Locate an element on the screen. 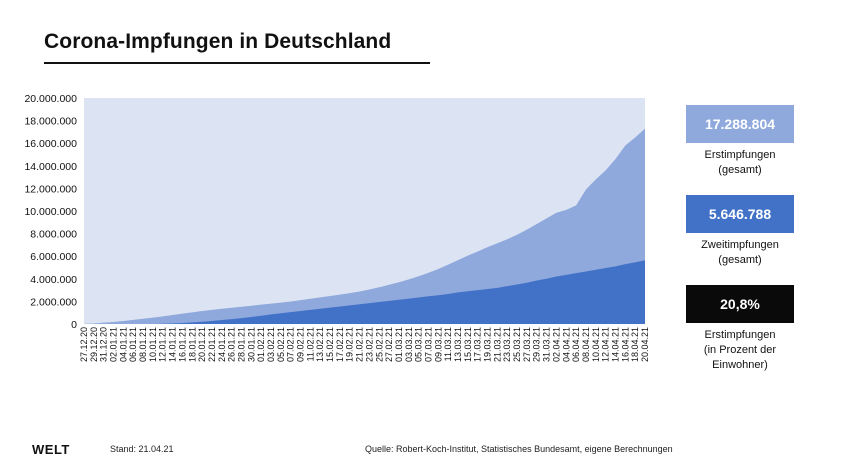 The height and width of the screenshot is (464, 845). x-tick-label: 05.02.21 is located at coordinates (281, 344).